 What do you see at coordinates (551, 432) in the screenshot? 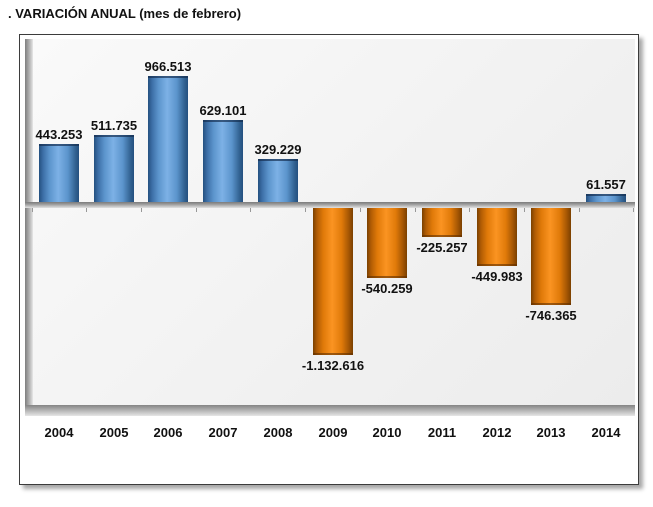
I see `x-tick-label-2013: 2013` at bounding box center [551, 432].